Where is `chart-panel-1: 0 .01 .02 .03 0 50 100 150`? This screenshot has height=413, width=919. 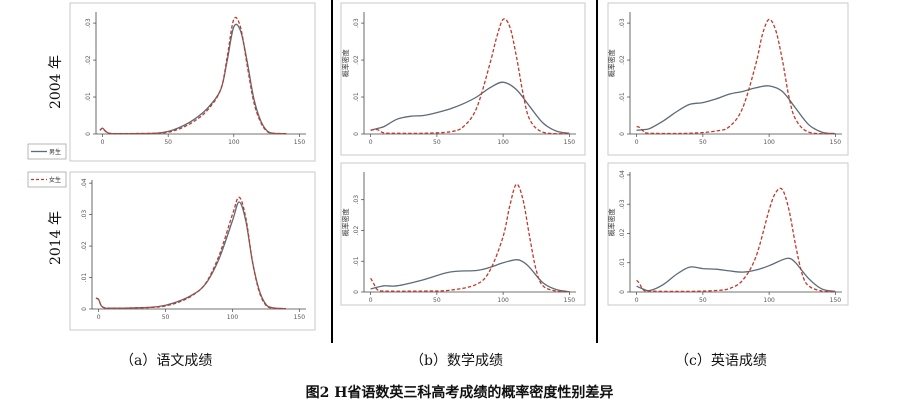 chart-panel-1: 0 .01 .02 .03 0 50 100 150 is located at coordinates (192, 82).